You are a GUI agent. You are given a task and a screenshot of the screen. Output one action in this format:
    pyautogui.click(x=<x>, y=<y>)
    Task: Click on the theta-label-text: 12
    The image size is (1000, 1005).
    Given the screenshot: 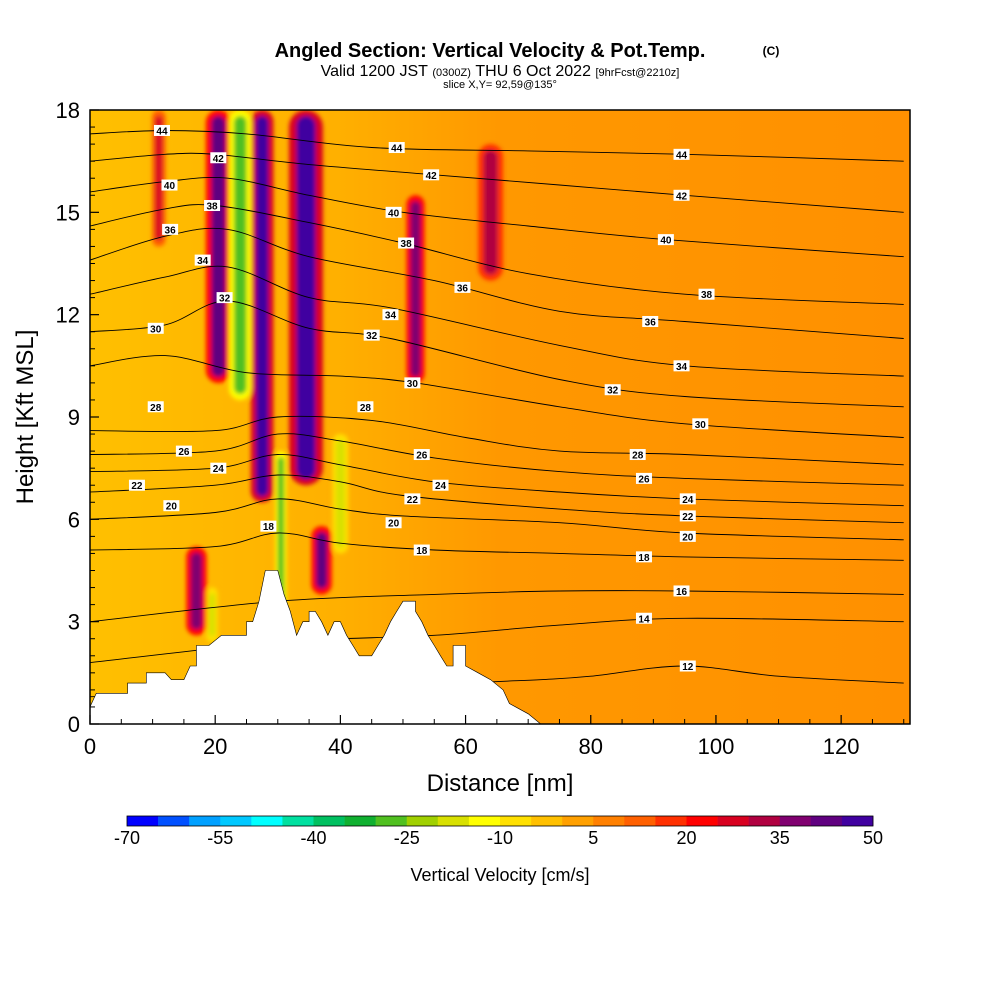 What is the action you would take?
    pyautogui.click(x=688, y=667)
    